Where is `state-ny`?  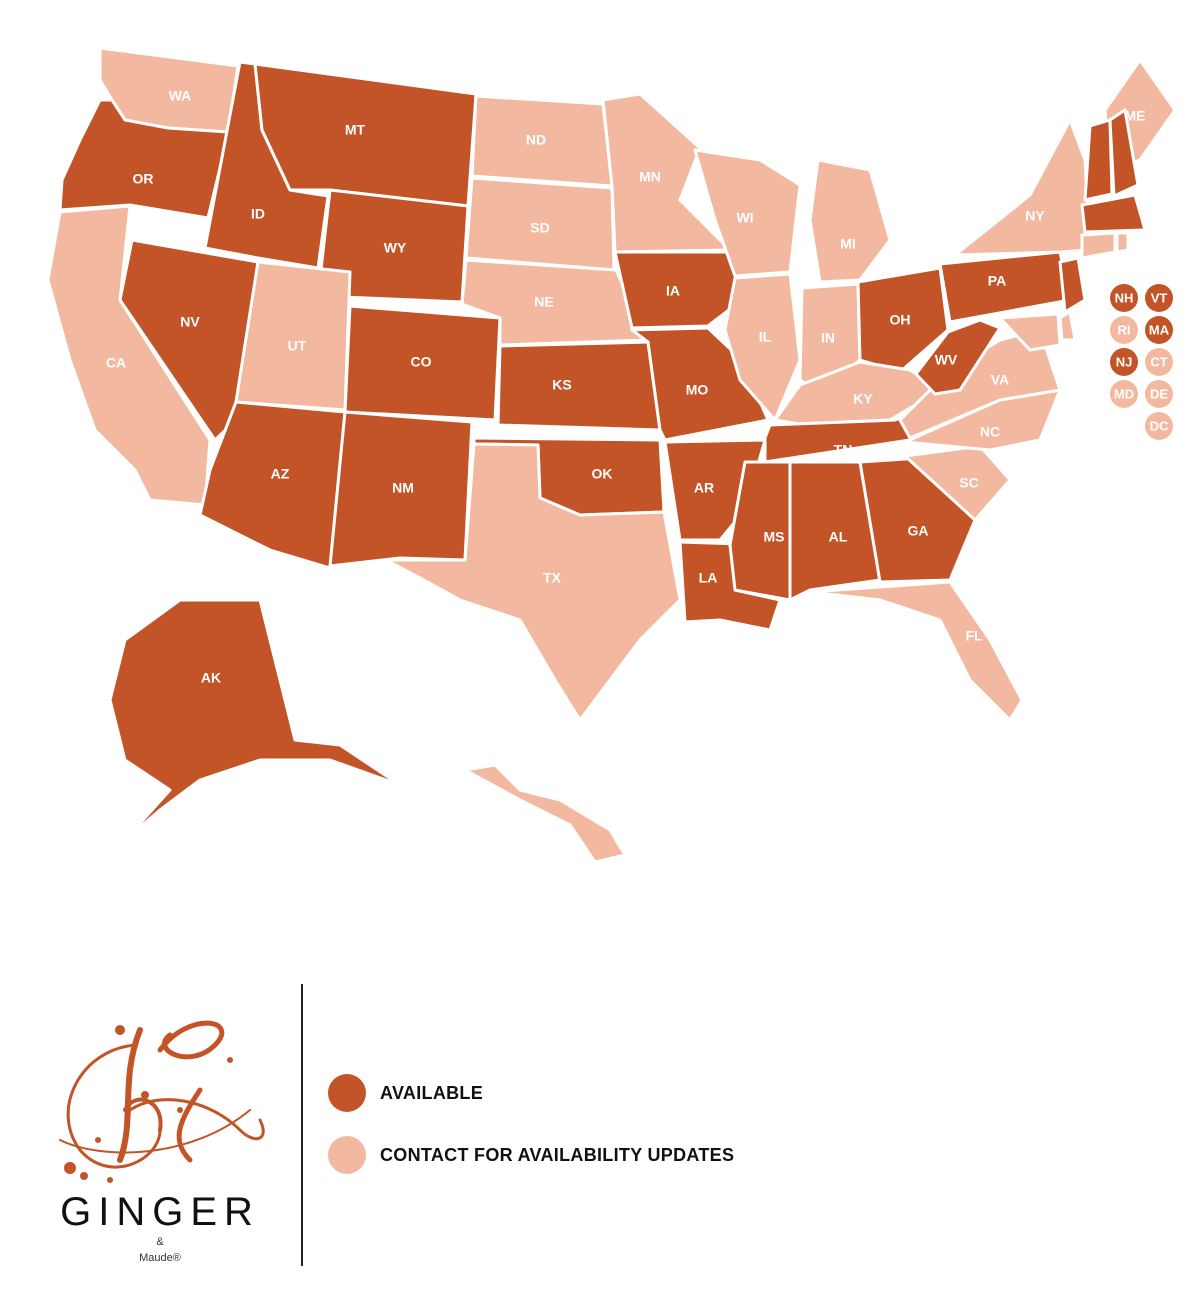 state-ny is located at coordinates (1022, 187).